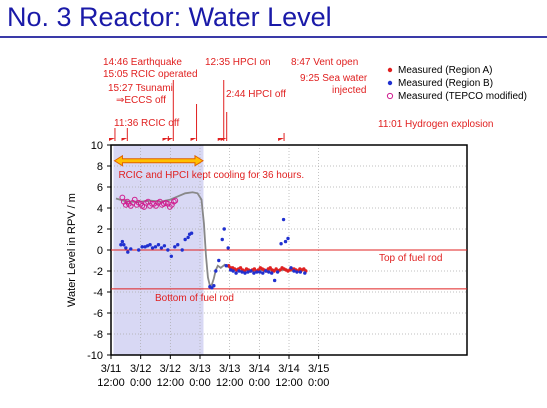 Image resolution: width=547 pixels, height=408 pixels. I want to click on event-label: 9:25 Sea water injected, so click(334, 84).